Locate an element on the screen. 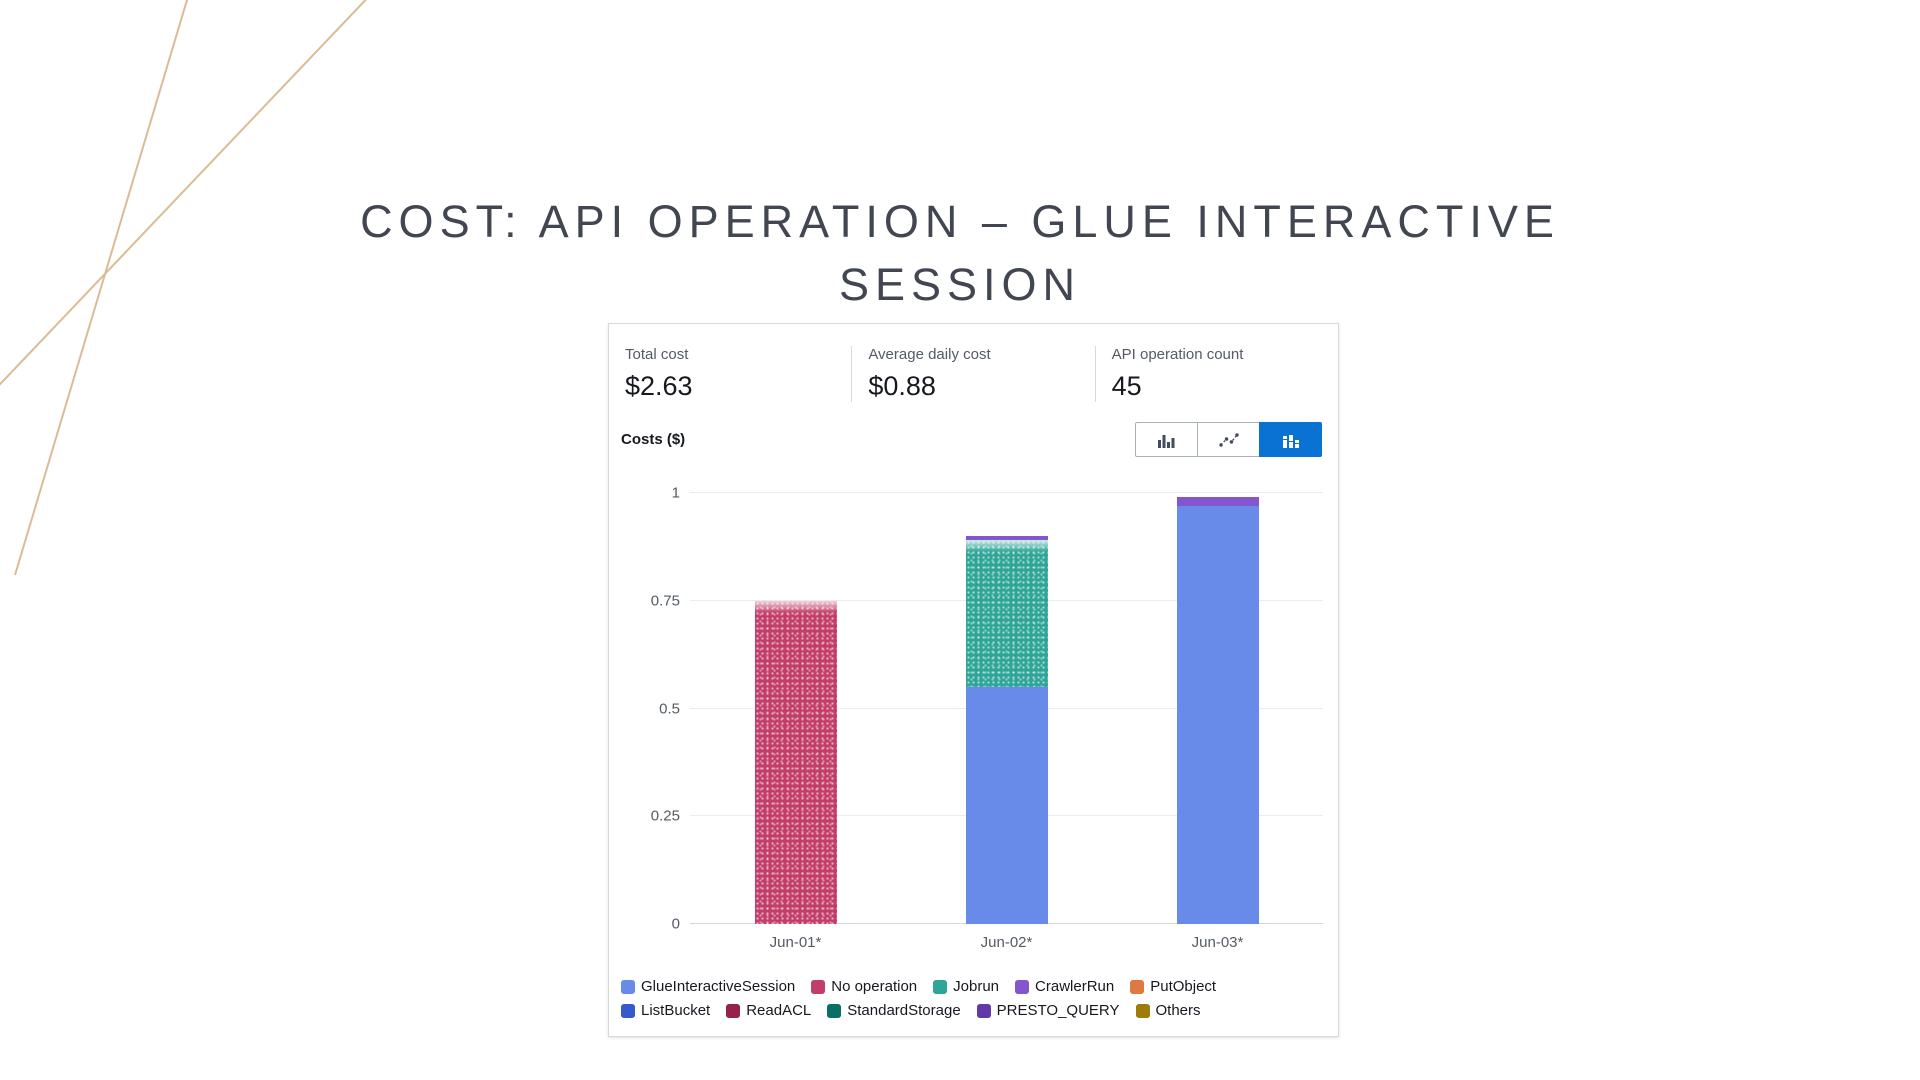 The image size is (1920, 1080). grouped-bar-view-button is located at coordinates (1166, 439).